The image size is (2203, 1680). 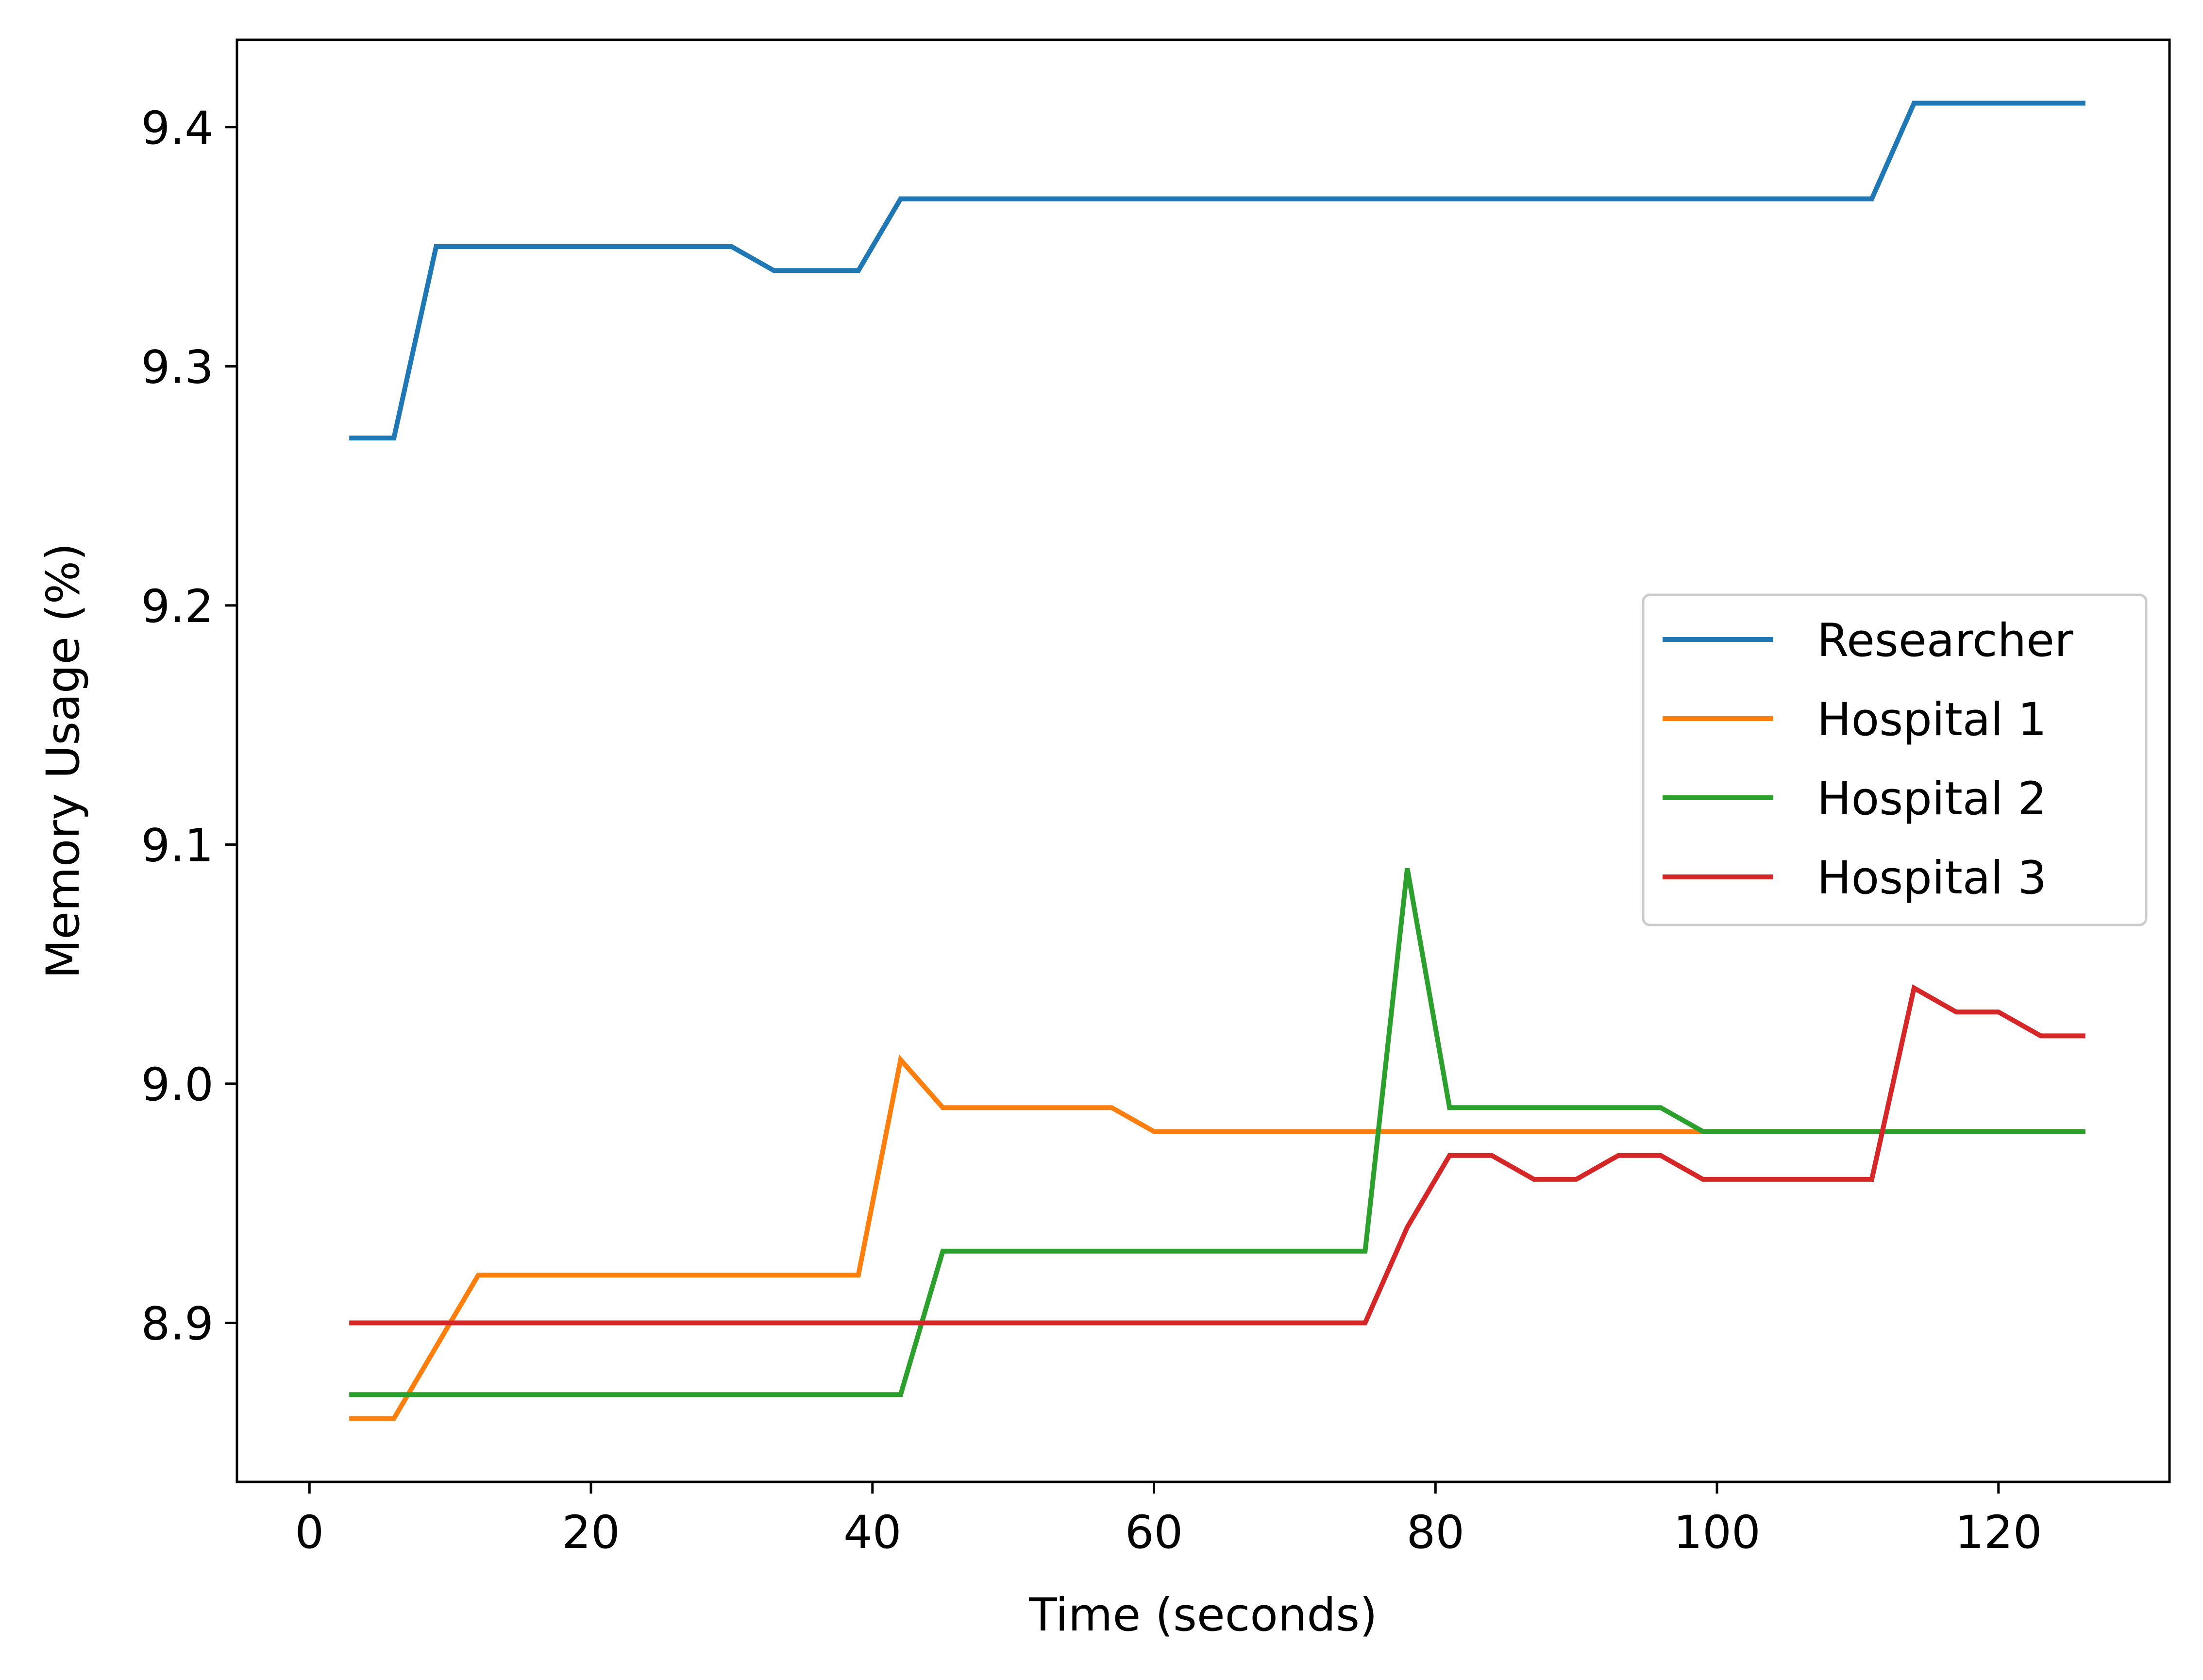 I want to click on legend-label: Hospital 3, so click(x=1932, y=878).